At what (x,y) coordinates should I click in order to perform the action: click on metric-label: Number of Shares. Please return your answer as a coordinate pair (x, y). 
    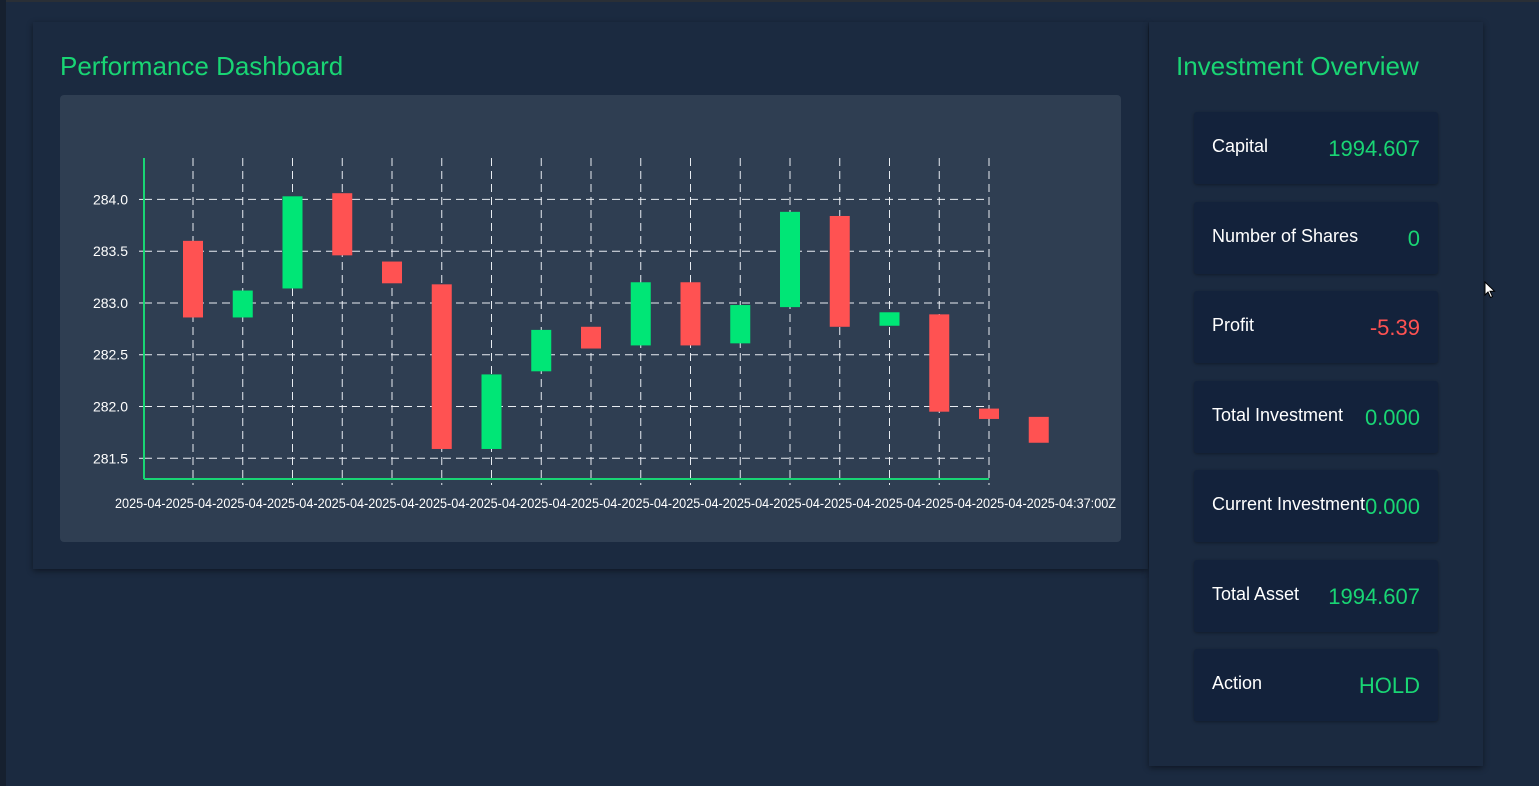
    Looking at the image, I should click on (1285, 236).